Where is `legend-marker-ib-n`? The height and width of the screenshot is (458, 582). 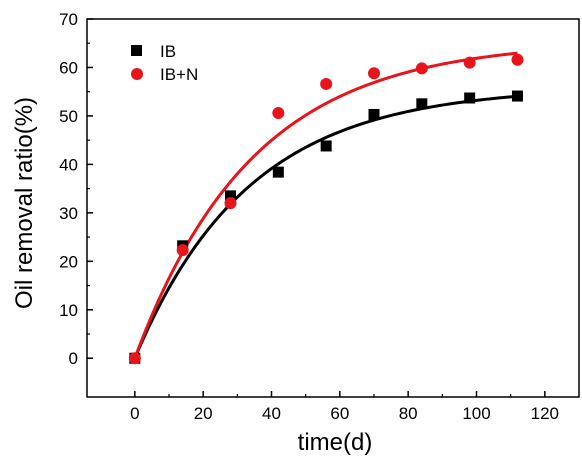 legend-marker-ib-n is located at coordinates (137, 74).